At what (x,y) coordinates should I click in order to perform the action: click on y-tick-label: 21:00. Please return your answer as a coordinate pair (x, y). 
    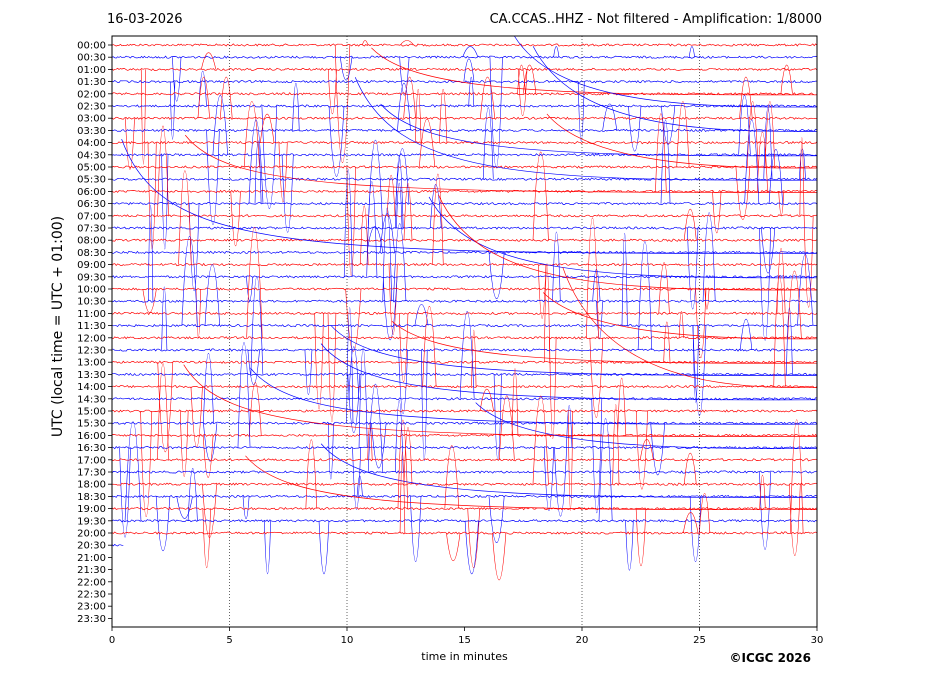
    Looking at the image, I should click on (91, 558).